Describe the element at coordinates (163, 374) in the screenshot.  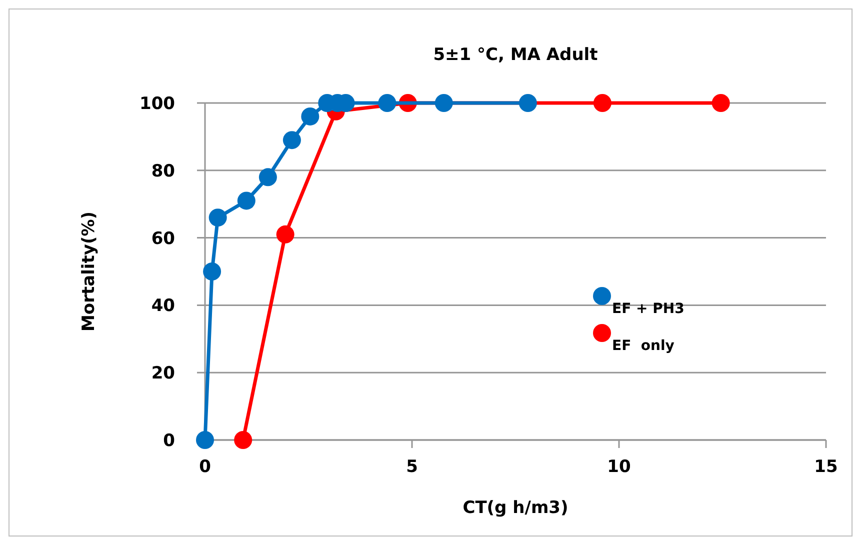
I see `y-tick-label: 20` at that location.